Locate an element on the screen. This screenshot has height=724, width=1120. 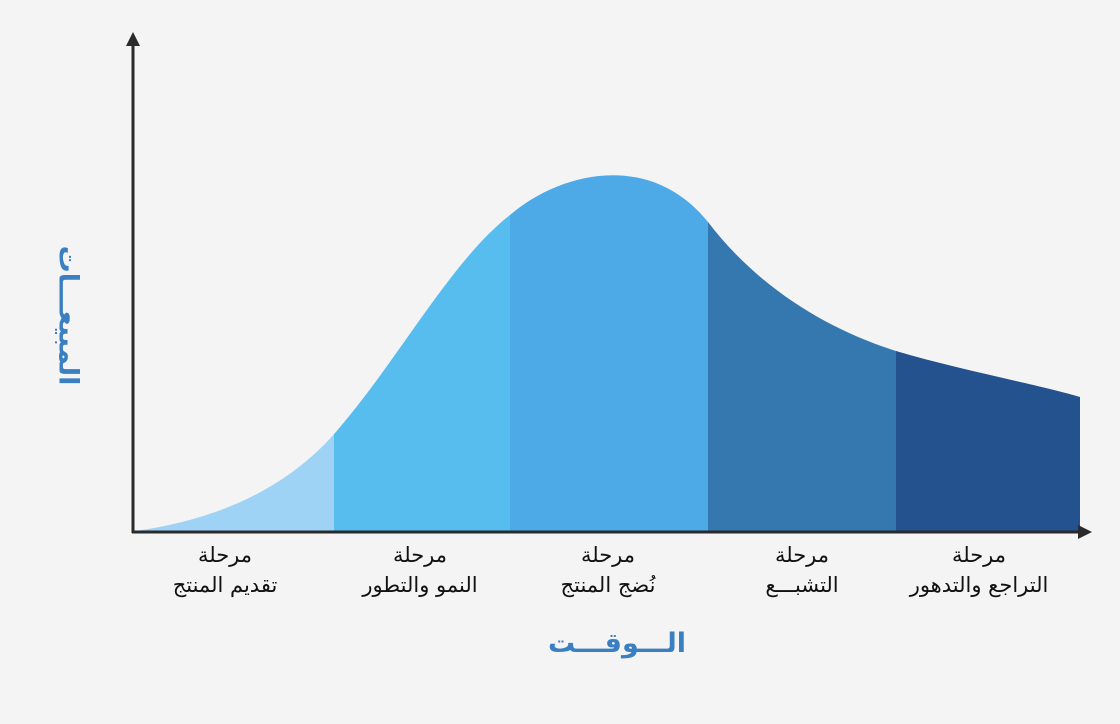
stage-label-introduction: مرحلة تقديم المنتج is located at coordinates (225, 570).